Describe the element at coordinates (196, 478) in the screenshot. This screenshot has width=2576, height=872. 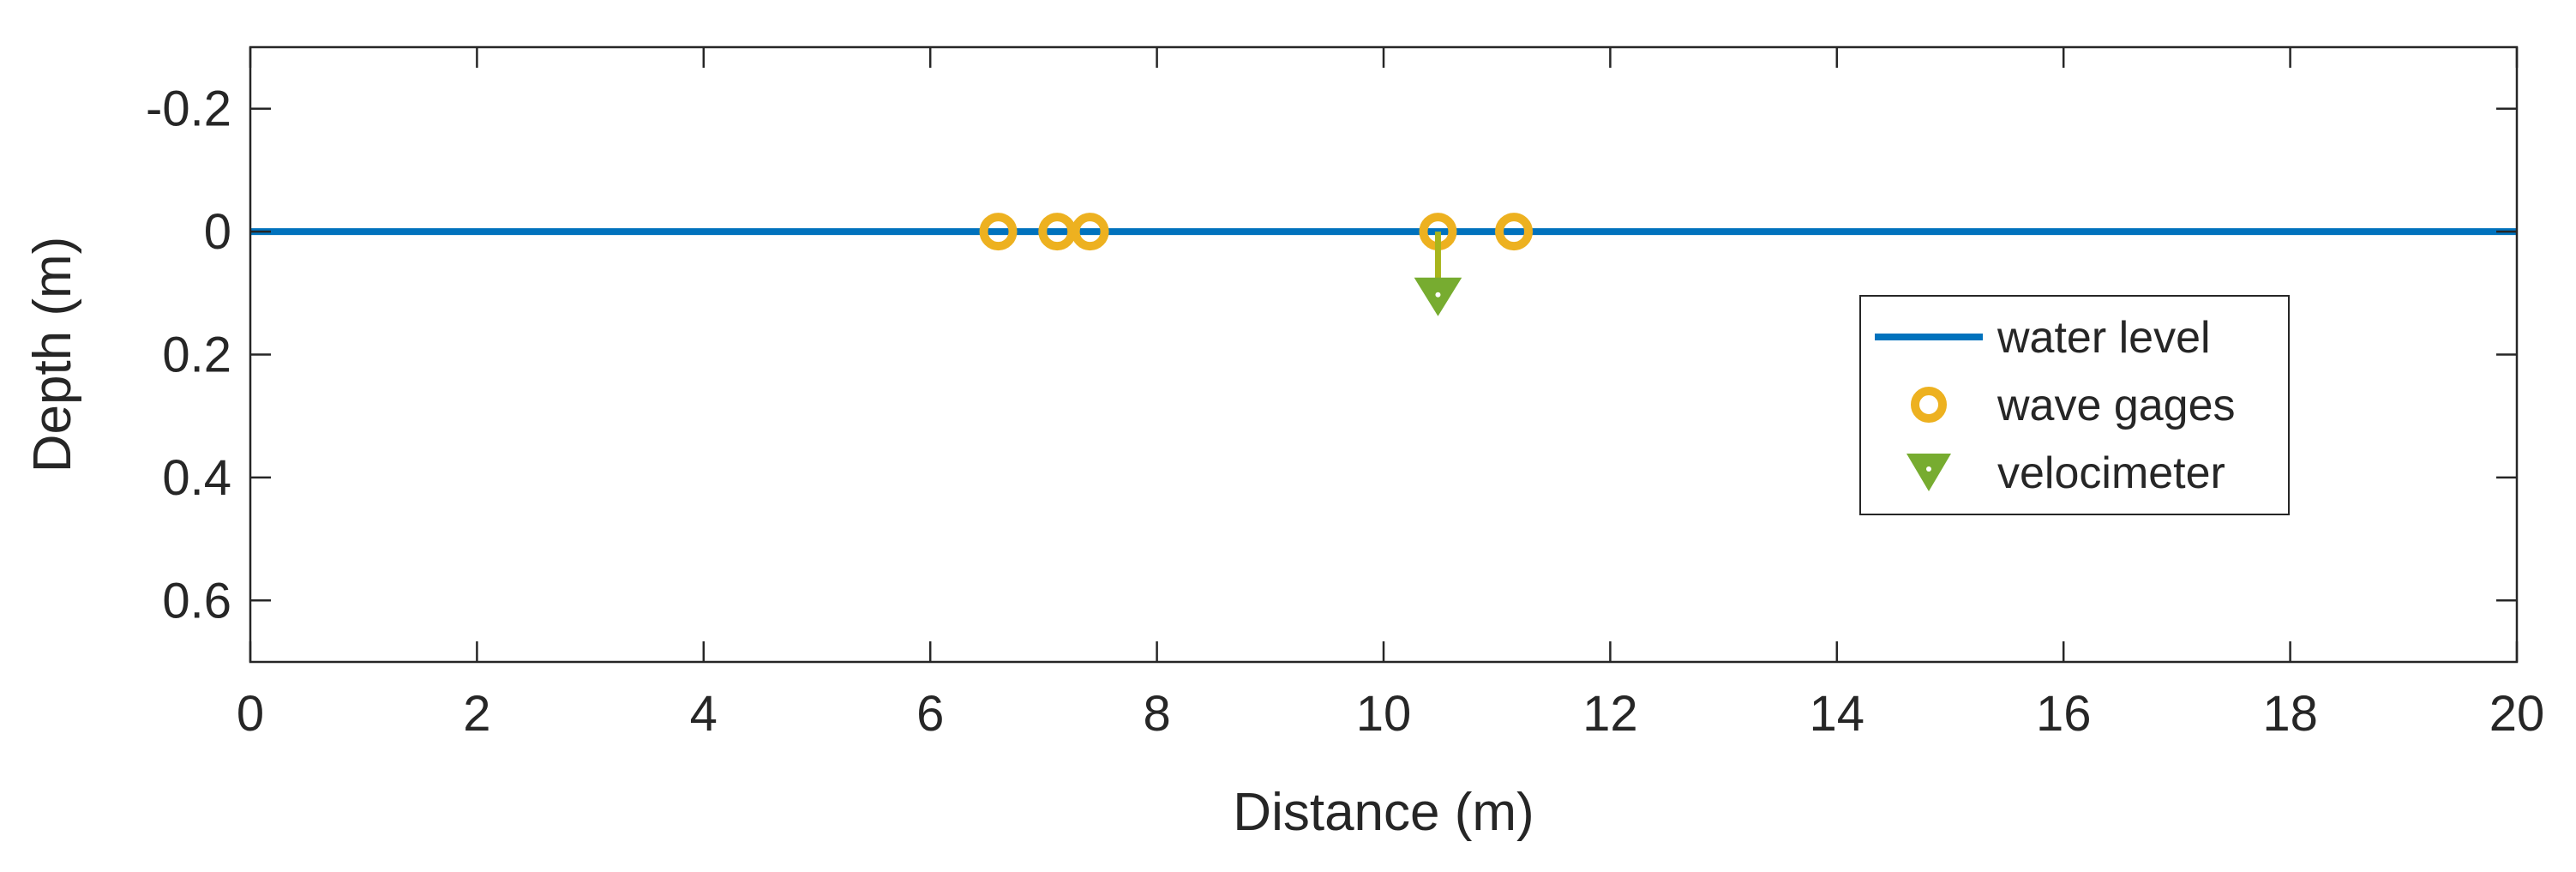
I see `y-tick-label: 0.4` at that location.